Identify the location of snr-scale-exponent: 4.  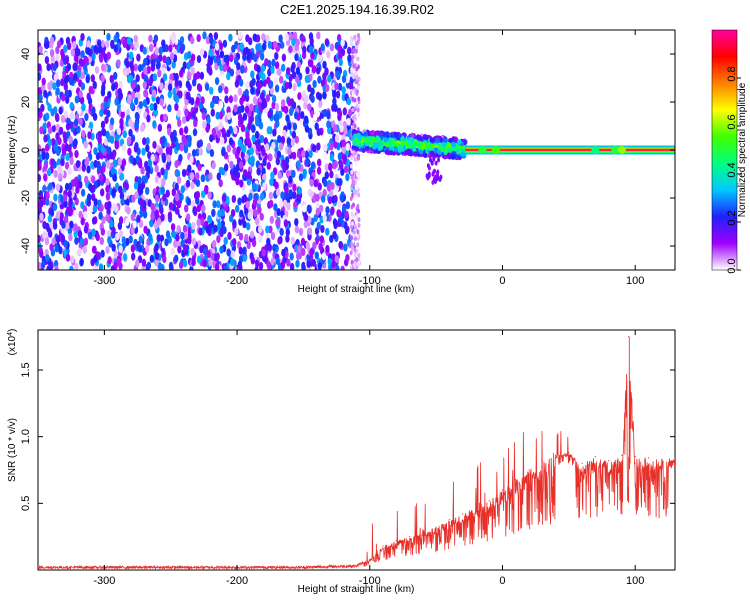
(10, 334).